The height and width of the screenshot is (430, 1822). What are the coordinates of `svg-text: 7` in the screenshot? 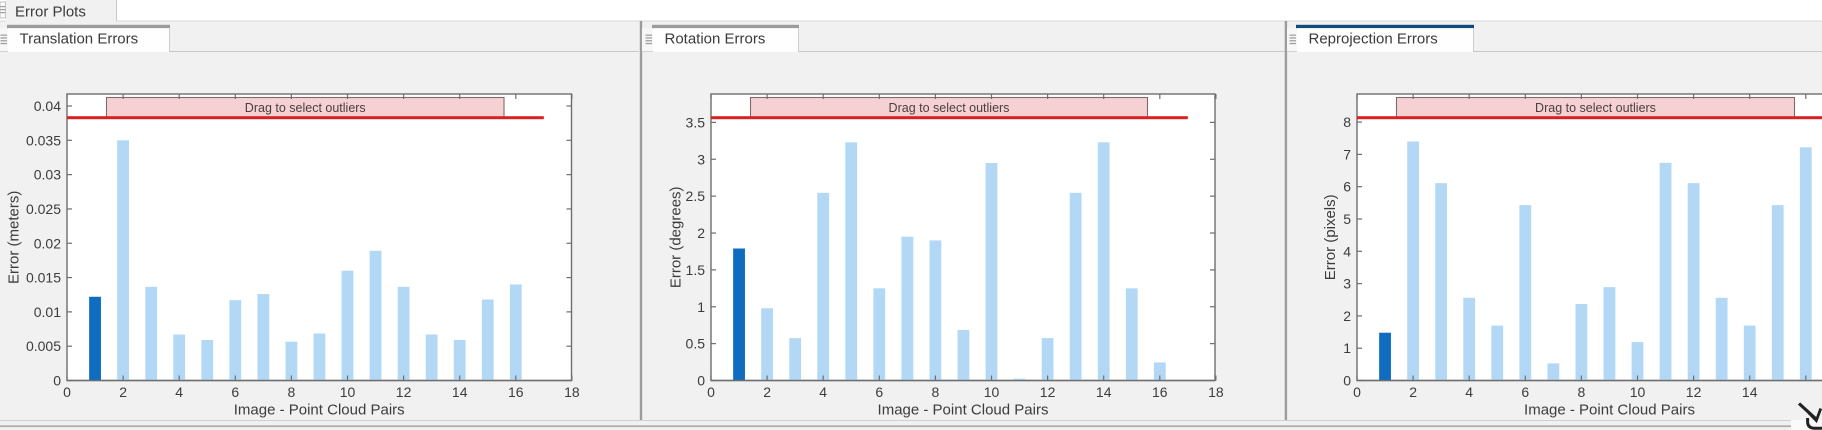 It's located at (1347, 154).